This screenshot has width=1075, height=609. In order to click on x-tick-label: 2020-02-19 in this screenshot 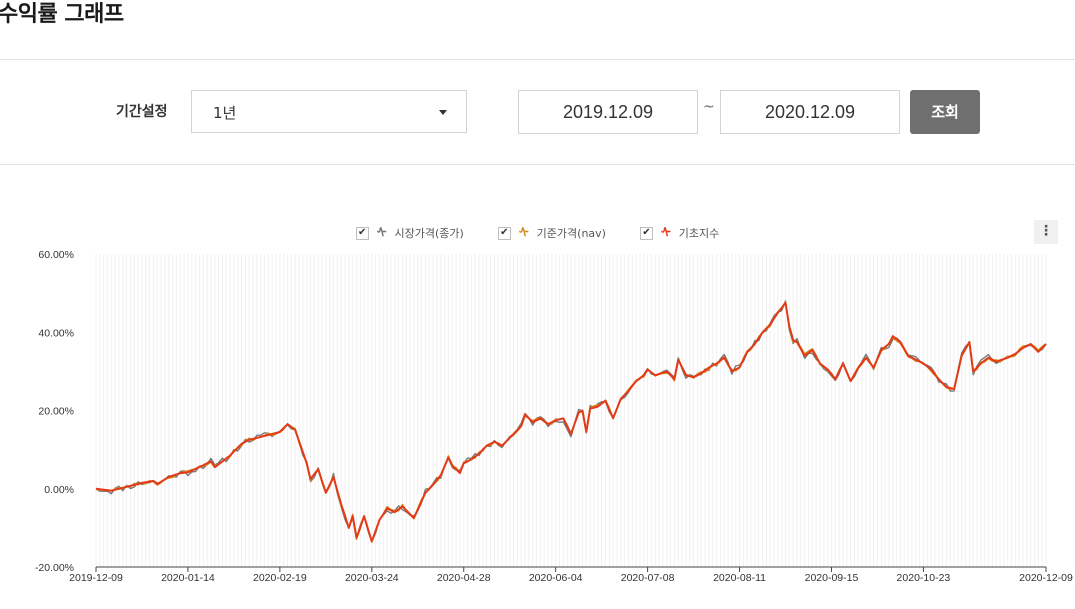, I will do `click(280, 578)`.